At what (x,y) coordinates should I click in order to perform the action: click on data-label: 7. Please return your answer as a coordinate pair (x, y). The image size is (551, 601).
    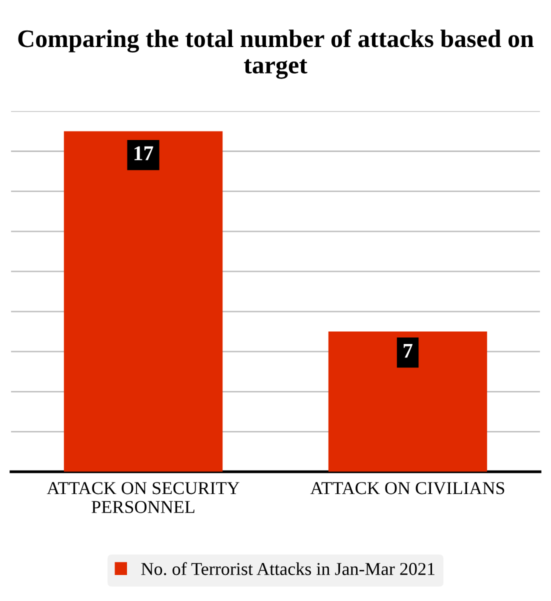
    Looking at the image, I should click on (408, 351).